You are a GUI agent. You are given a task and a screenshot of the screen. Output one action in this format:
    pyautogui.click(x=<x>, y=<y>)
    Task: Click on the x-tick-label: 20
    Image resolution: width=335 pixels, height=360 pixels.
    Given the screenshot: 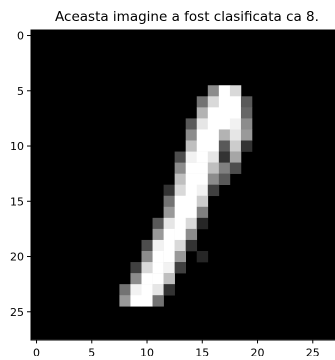 What is the action you would take?
    pyautogui.click(x=258, y=351)
    